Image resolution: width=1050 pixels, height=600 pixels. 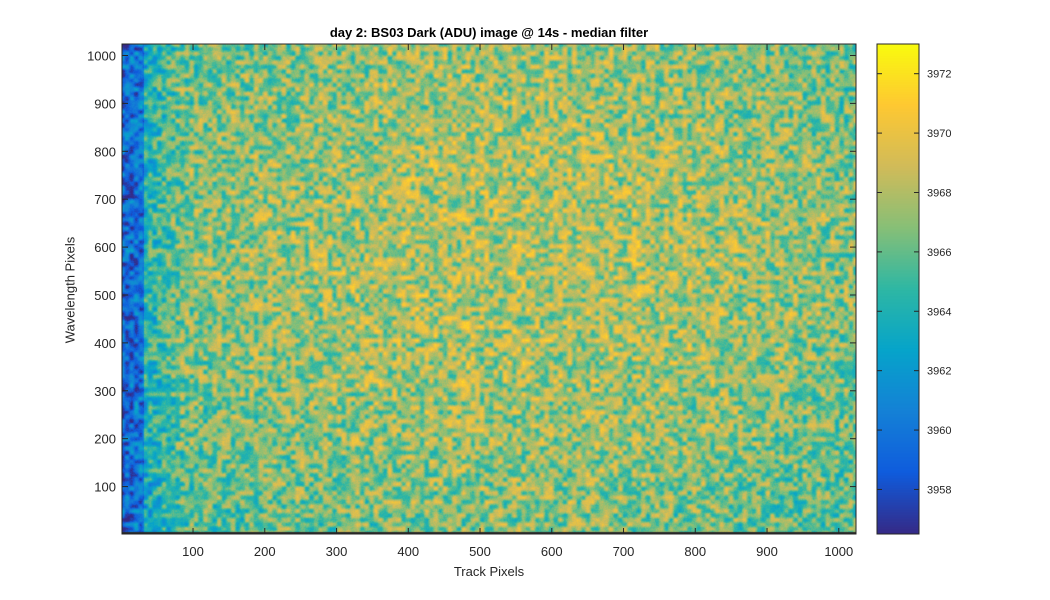 What do you see at coordinates (105, 391) in the screenshot?
I see `y-tick-label: 300` at bounding box center [105, 391].